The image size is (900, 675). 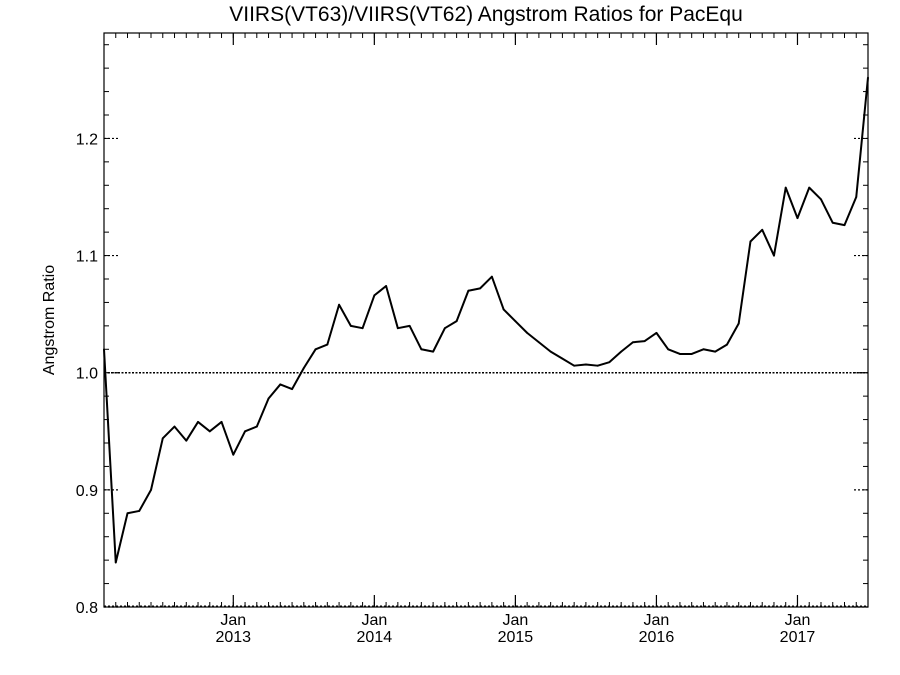 I want to click on y-tick-label: 1.1, so click(x=87, y=257).